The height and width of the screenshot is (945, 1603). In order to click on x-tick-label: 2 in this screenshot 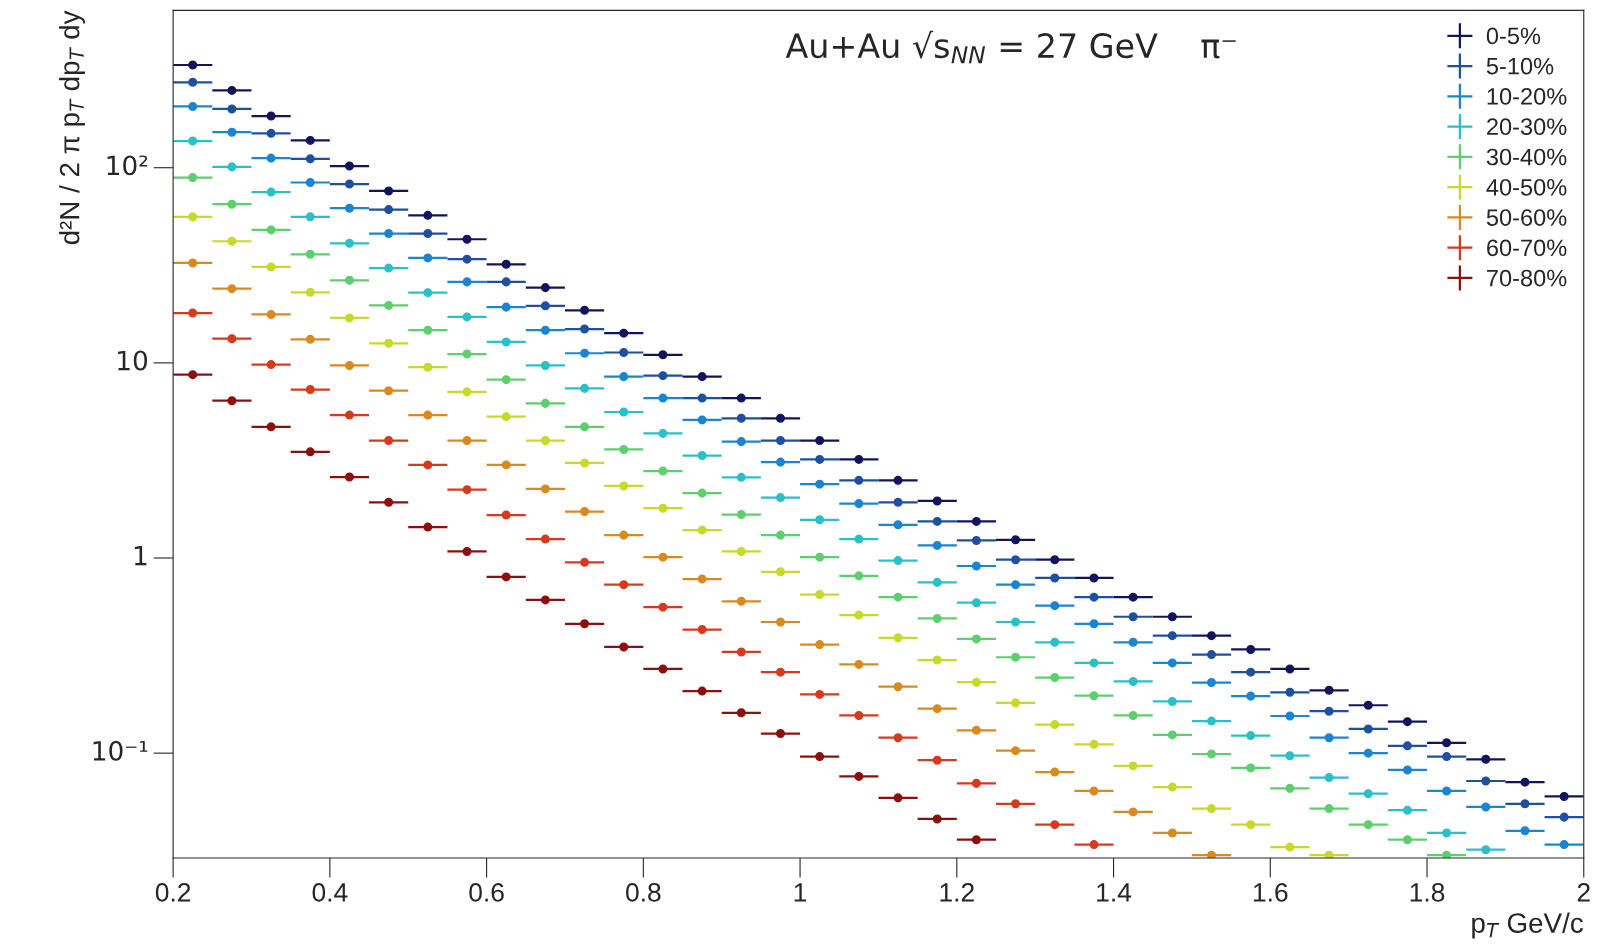, I will do `click(1583, 892)`.